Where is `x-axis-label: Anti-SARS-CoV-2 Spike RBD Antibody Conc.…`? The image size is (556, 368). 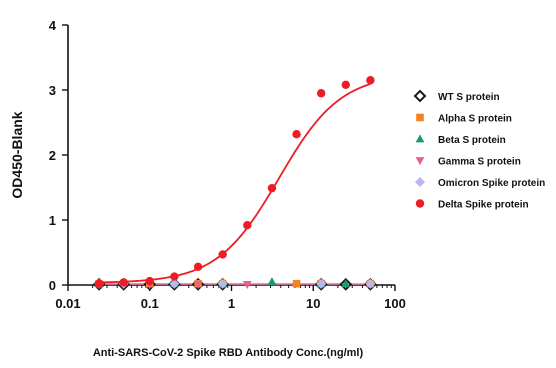
x-axis-label: Anti-SARS-CoV-2 Spike RBD Antibody Conc.… is located at coordinates (228, 353).